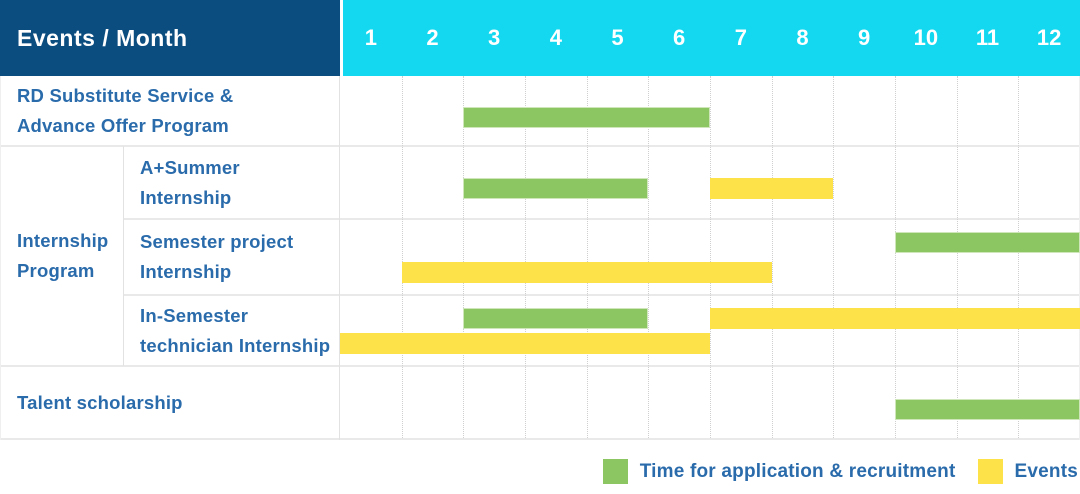  Describe the element at coordinates (102, 37) in the screenshot. I see `header-title: Events / Month` at that location.